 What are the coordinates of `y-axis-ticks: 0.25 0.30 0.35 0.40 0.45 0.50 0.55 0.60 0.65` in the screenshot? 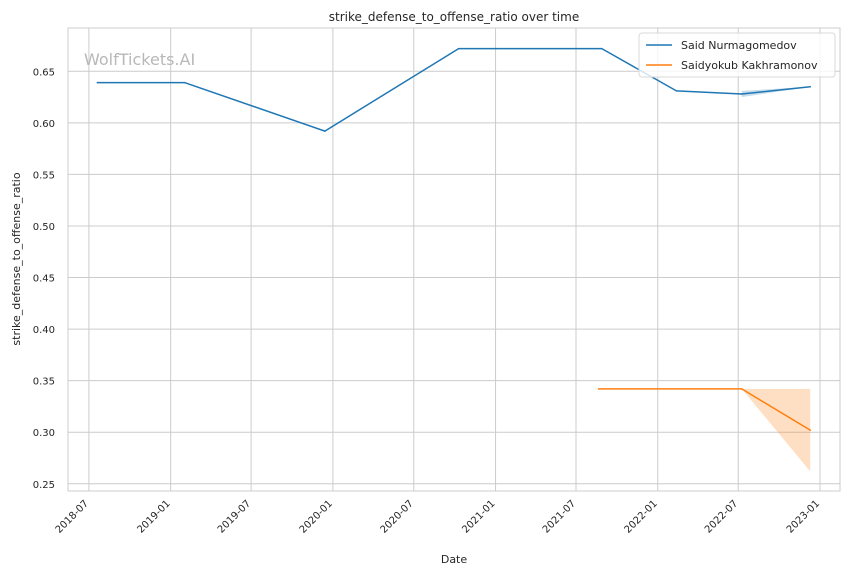 It's located at (44, 278).